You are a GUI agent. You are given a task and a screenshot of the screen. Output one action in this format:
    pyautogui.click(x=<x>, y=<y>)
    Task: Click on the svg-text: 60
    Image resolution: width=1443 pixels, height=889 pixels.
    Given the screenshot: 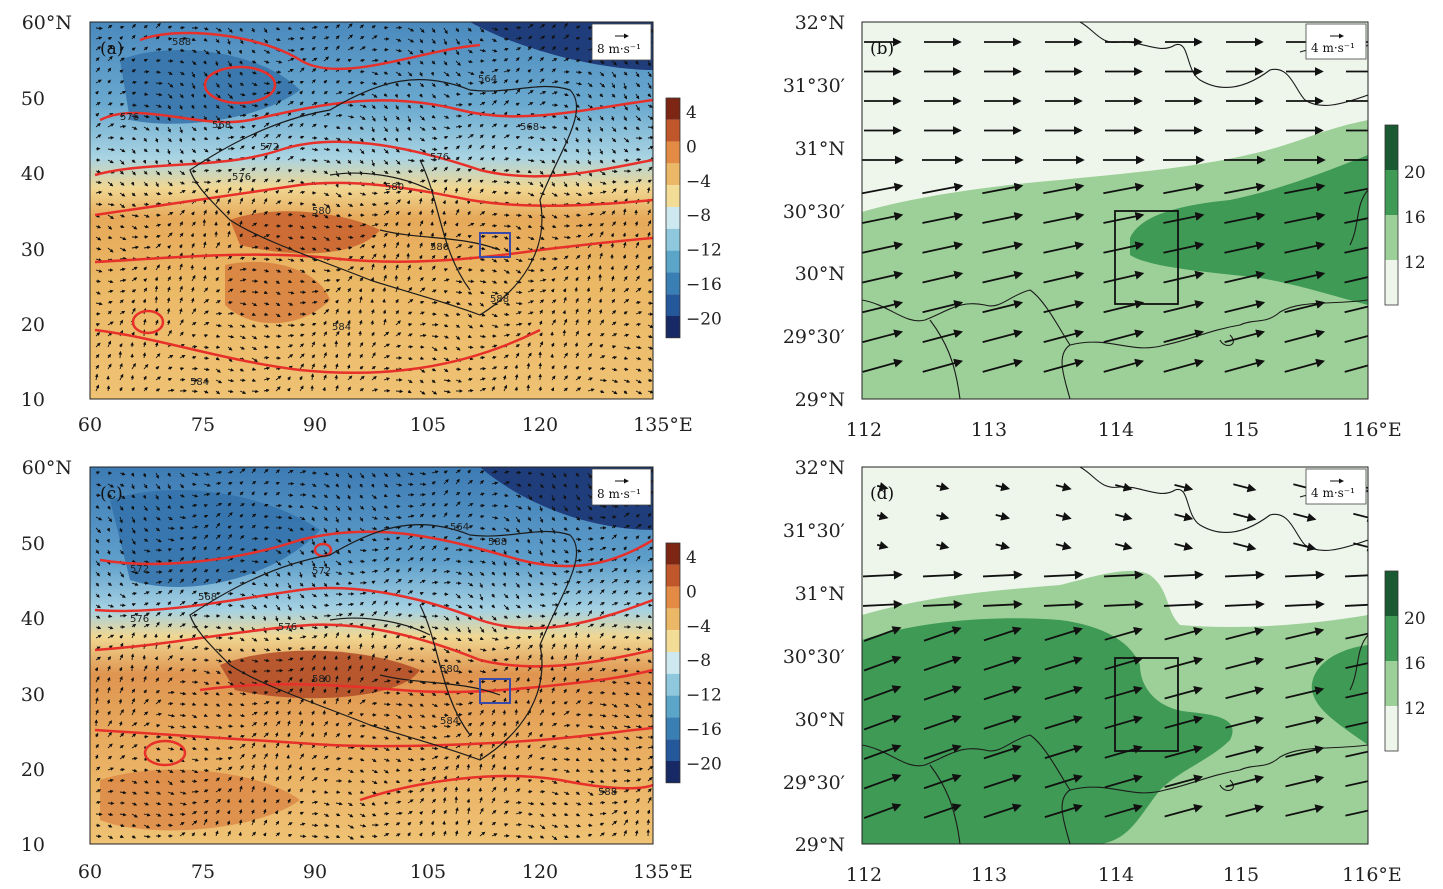 What is the action you would take?
    pyautogui.click(x=90, y=872)
    